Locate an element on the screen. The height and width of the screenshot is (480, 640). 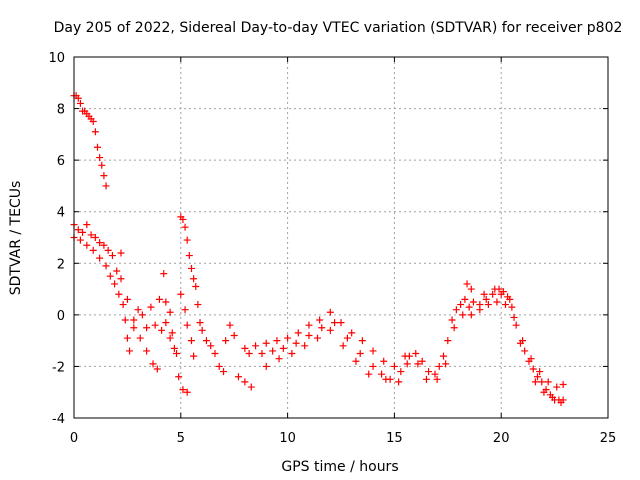
x-tick-label: 15 is located at coordinates (394, 438).